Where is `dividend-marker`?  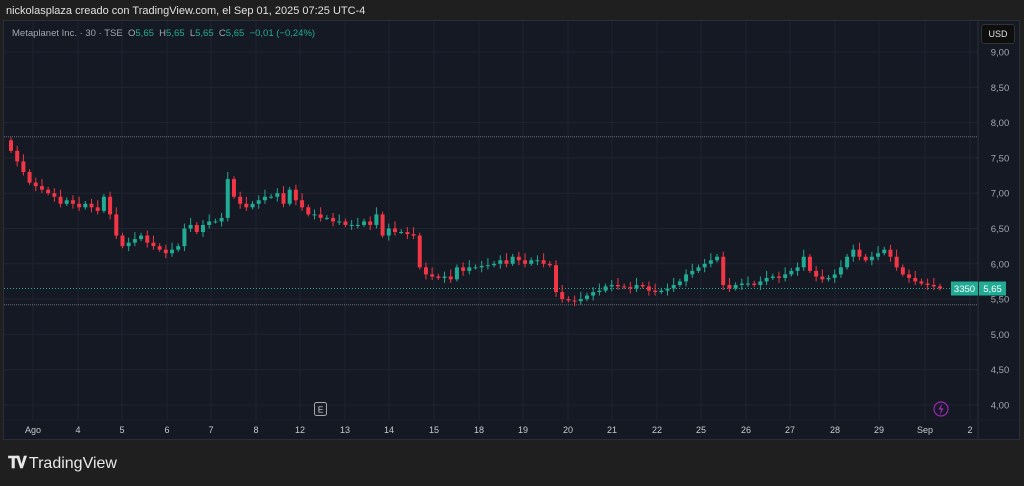 dividend-marker is located at coordinates (941, 409).